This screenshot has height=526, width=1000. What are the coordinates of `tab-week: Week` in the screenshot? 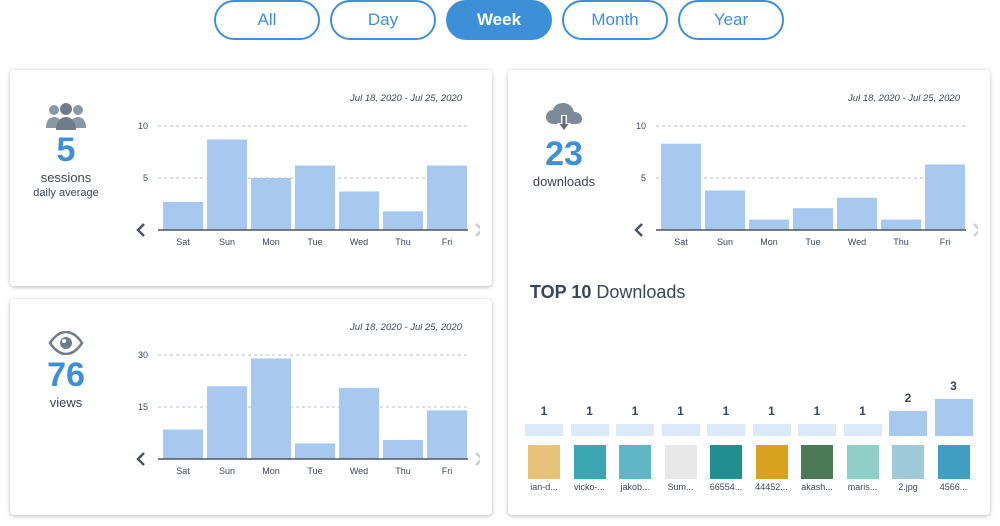 It's located at (499, 20).